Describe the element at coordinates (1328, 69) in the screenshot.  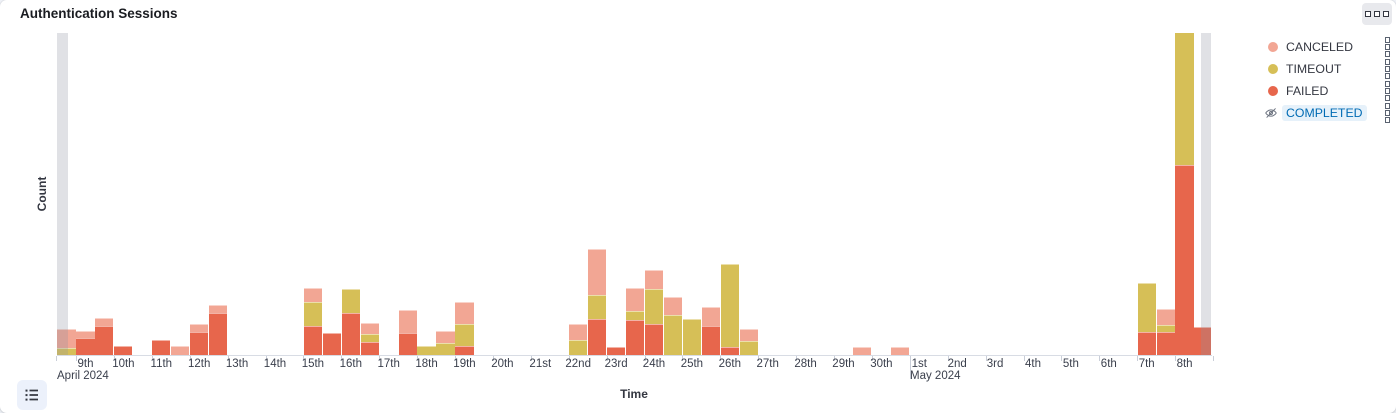
I see `legend-item-timeout: TIMEOUT` at that location.